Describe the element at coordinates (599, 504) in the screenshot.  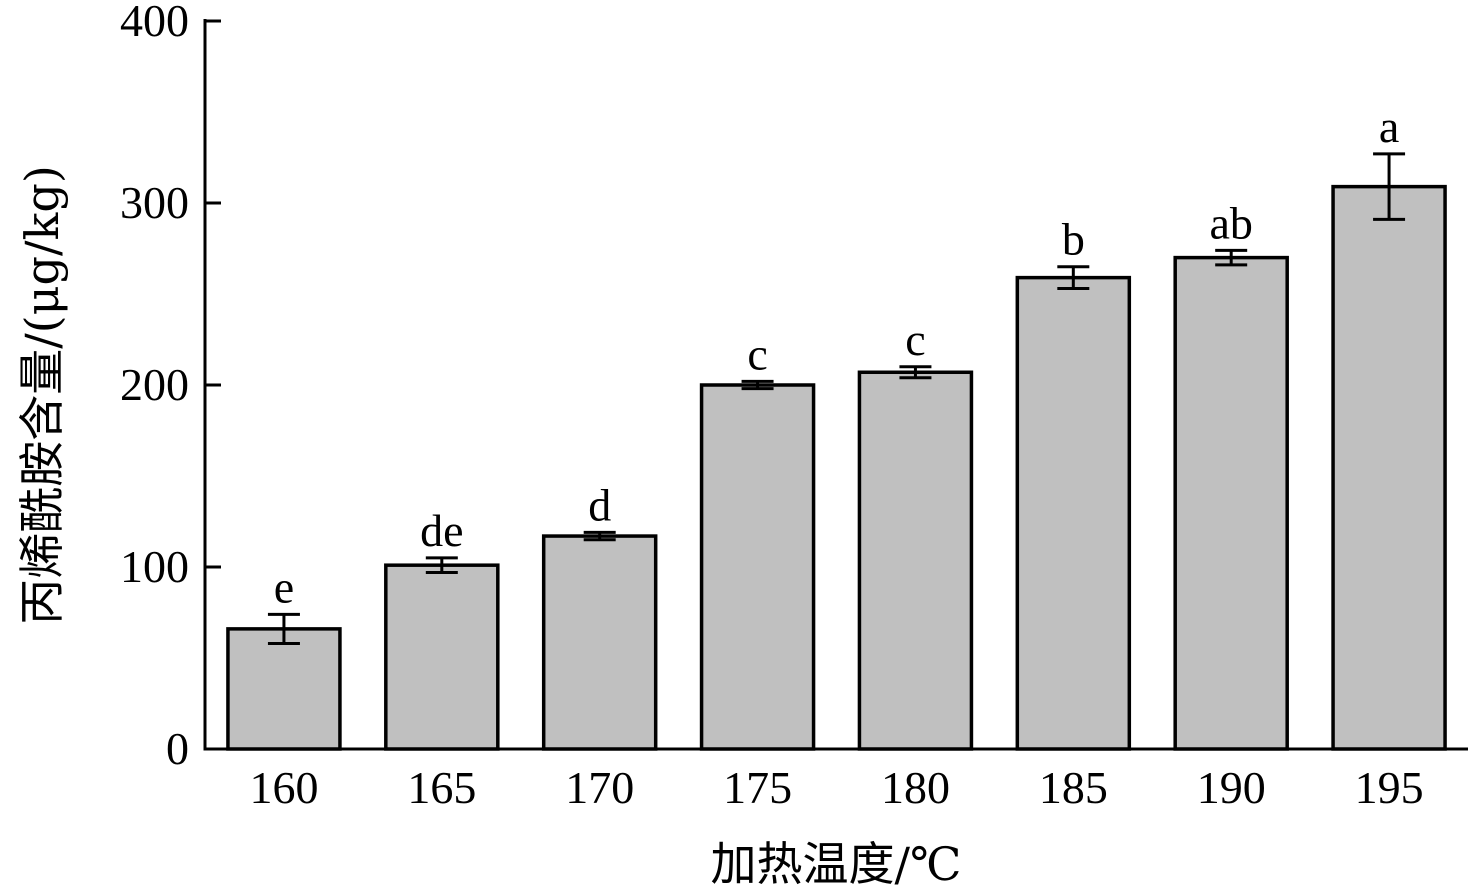
I see `significance-label-170: d` at that location.